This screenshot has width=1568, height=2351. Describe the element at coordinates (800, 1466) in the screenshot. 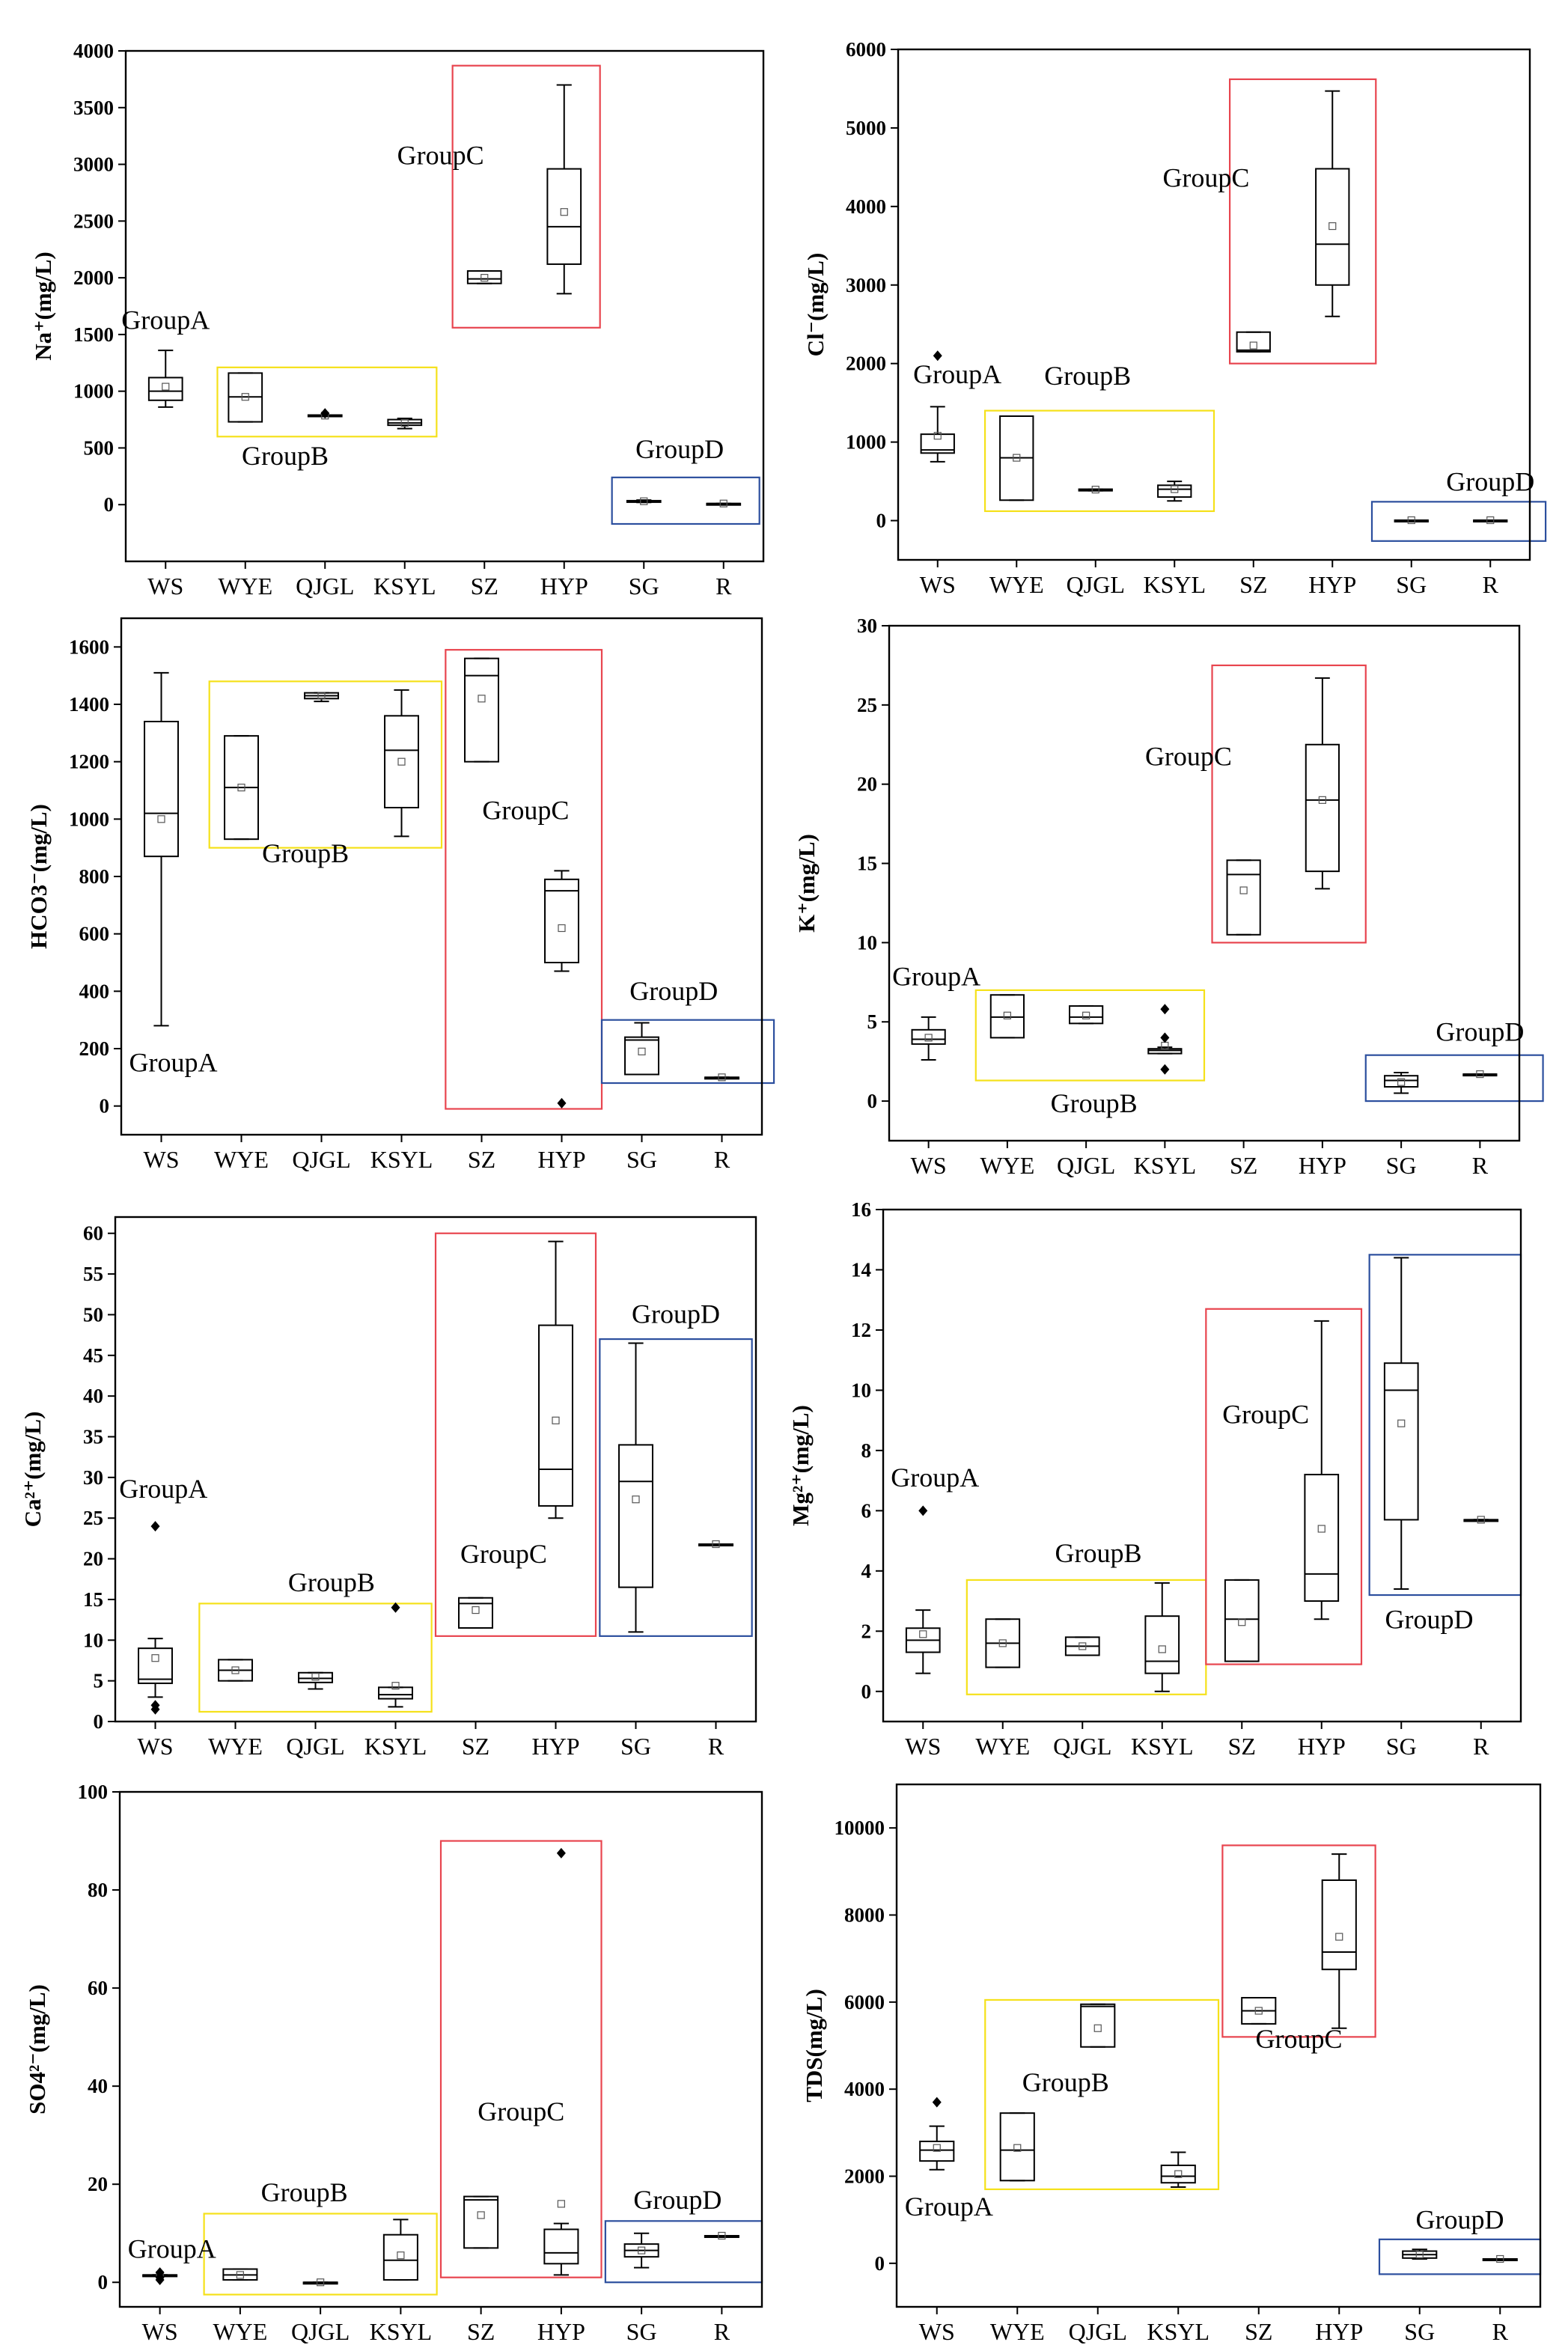

I see `y-axis-label: Mg²⁺(mg/L)` at that location.